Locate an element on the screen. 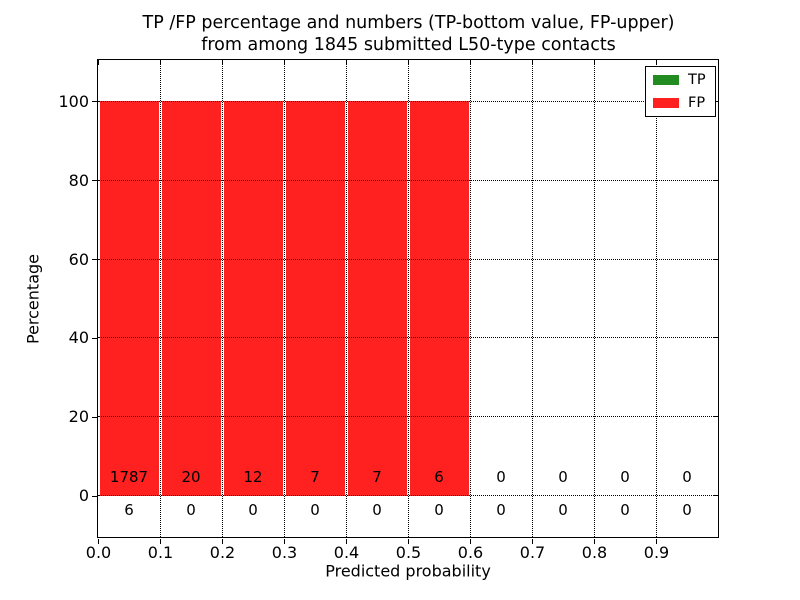 Image resolution: width=800 pixels, height=600 pixels. x-axis-label: Predicted probability is located at coordinates (408, 571).